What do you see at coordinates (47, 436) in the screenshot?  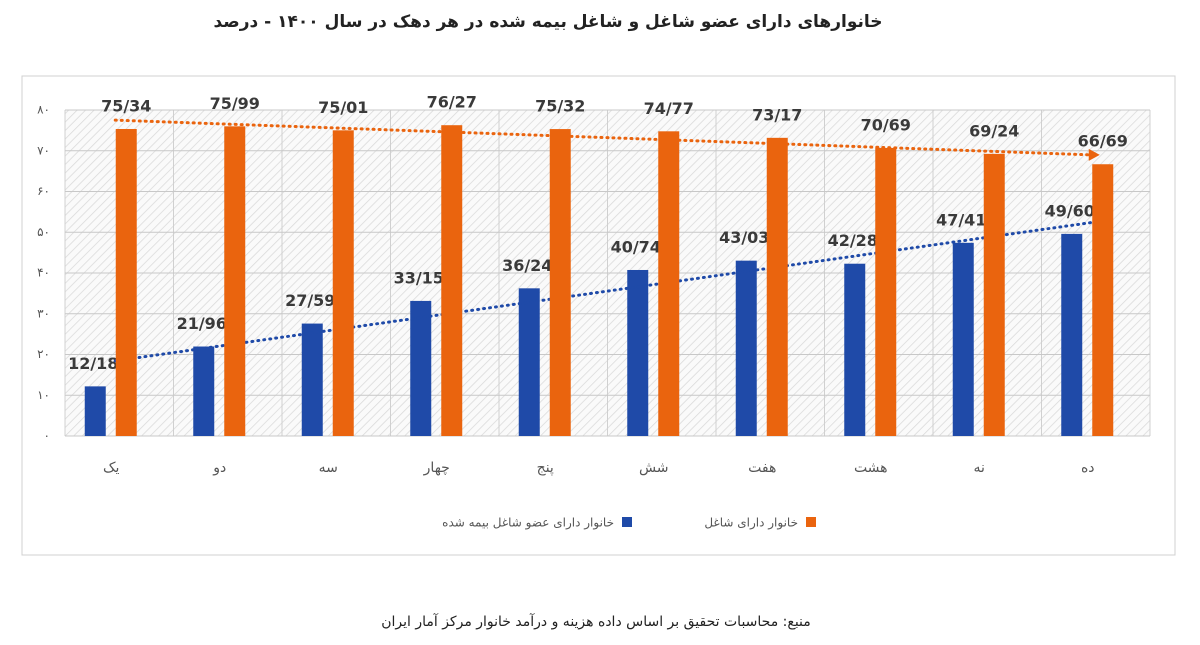 I see `y-tick-label: ۰` at bounding box center [47, 436].